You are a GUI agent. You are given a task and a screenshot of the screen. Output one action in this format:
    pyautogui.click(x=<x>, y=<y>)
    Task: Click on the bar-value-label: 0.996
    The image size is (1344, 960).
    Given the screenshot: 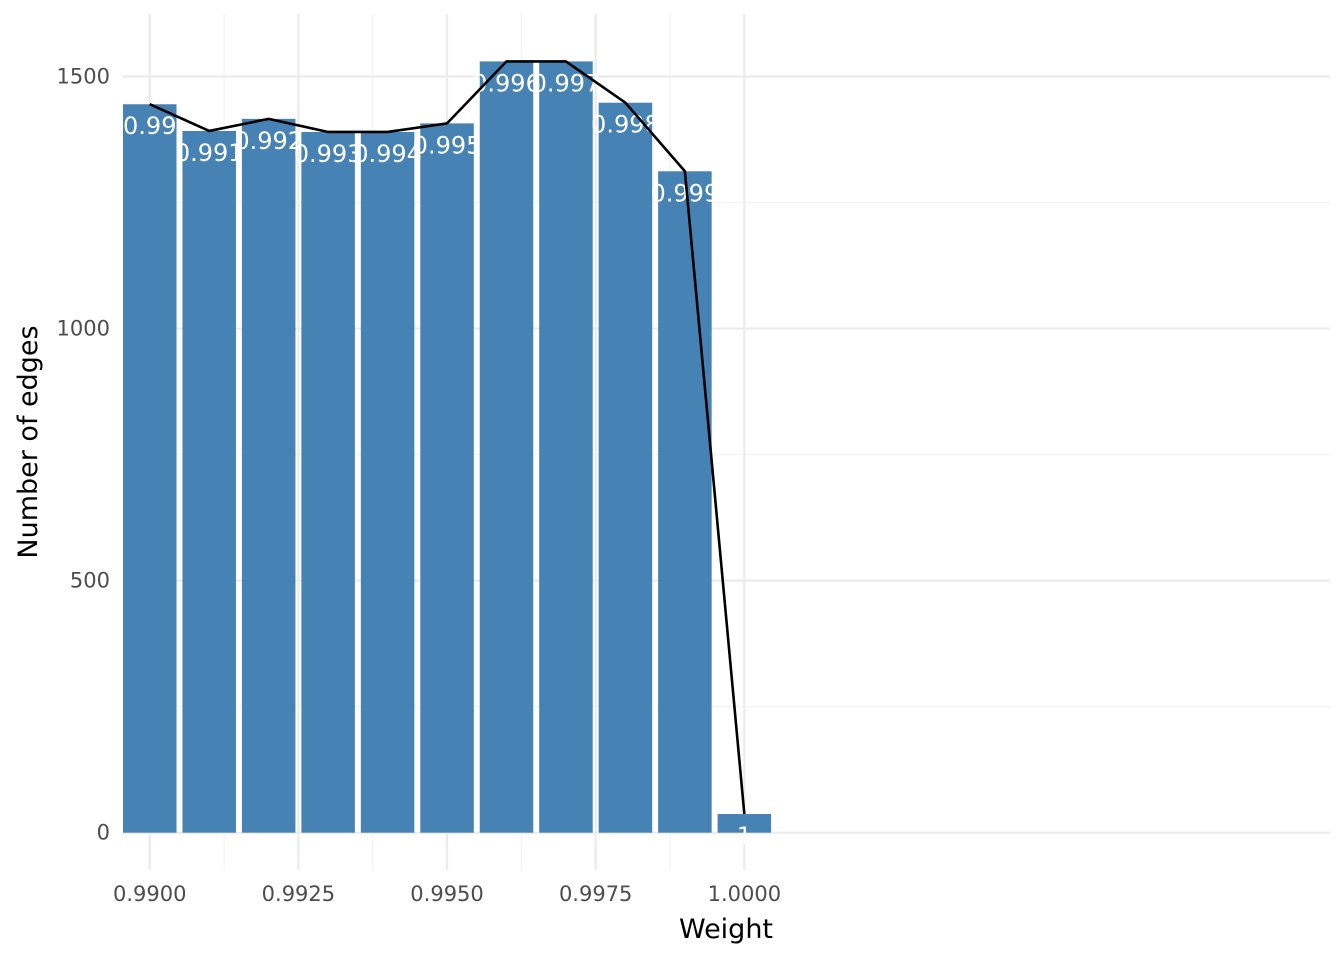 What is the action you would take?
    pyautogui.click(x=506, y=83)
    